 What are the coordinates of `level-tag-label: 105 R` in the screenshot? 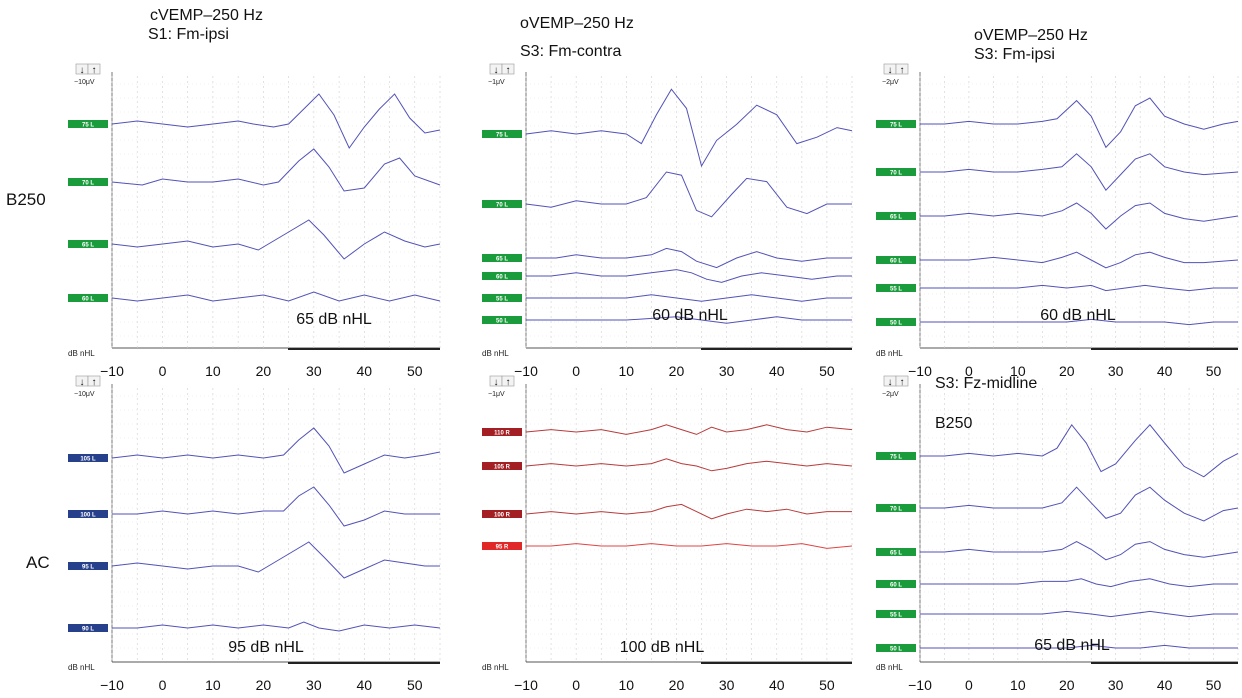 It's located at (502, 468).